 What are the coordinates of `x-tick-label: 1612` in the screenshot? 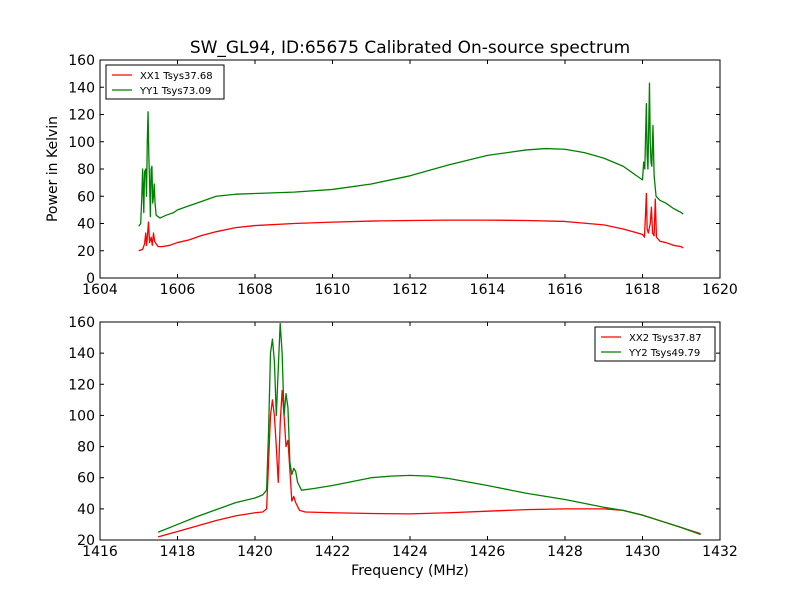 It's located at (410, 290).